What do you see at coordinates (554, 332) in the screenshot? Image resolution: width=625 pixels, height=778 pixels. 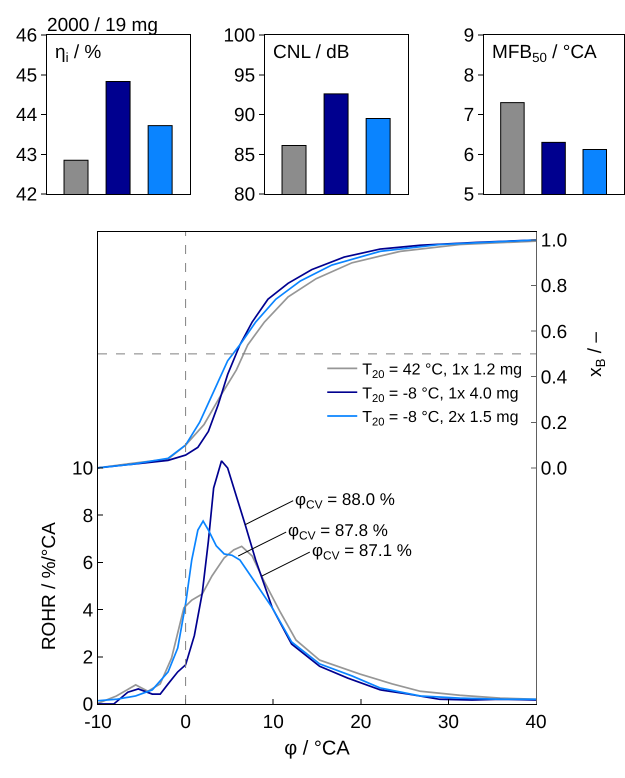 I see `y2-tick-label: 0.6` at bounding box center [554, 332].